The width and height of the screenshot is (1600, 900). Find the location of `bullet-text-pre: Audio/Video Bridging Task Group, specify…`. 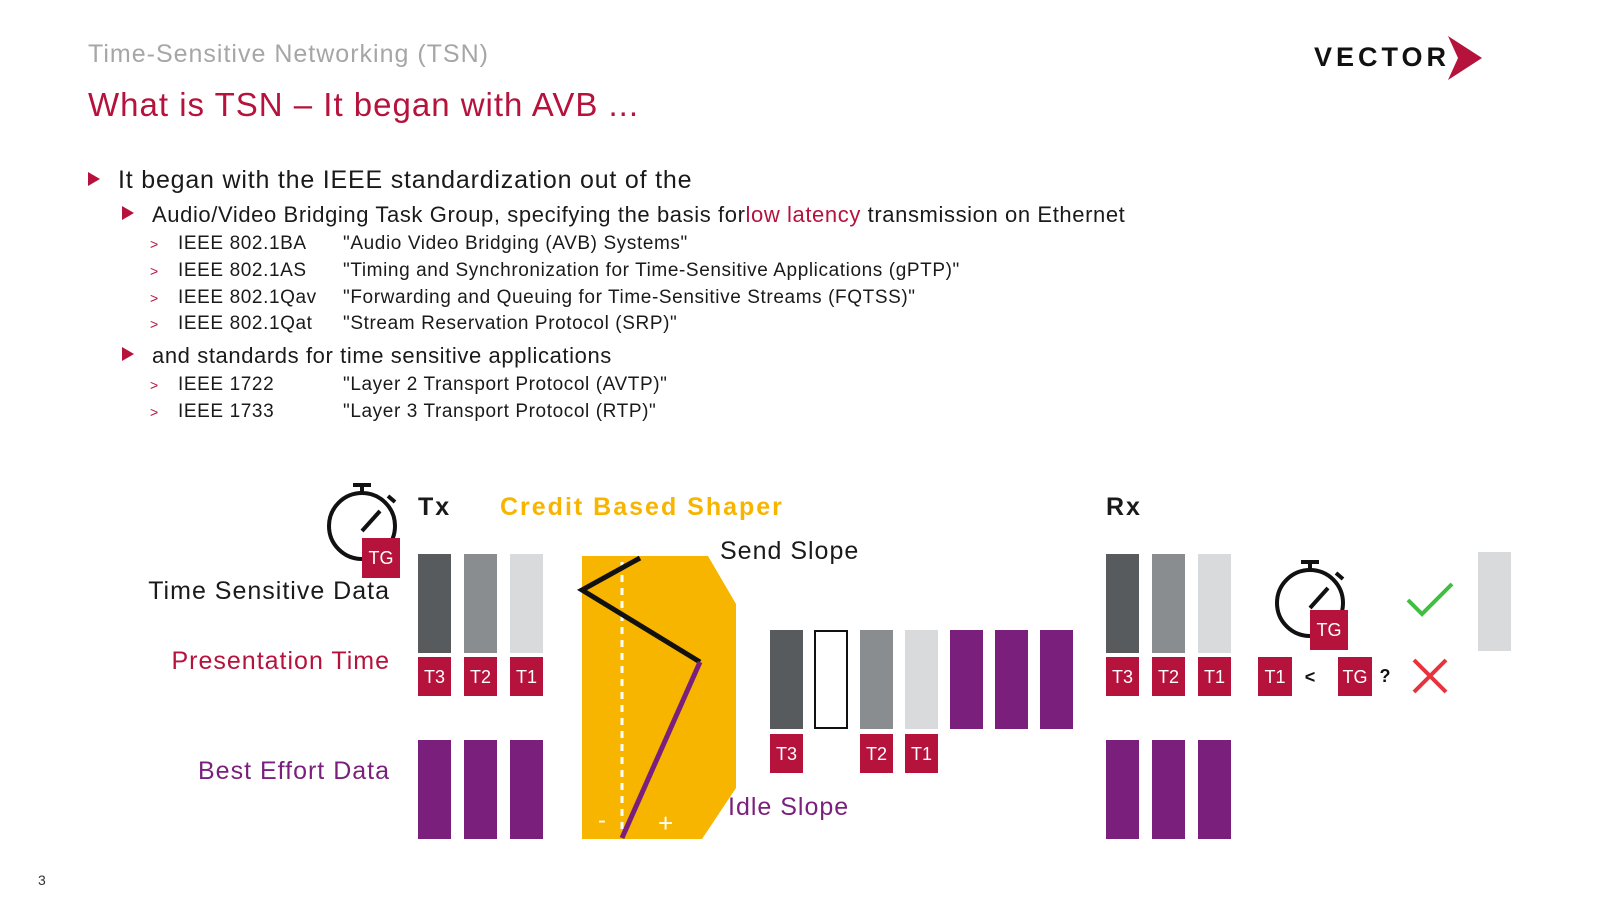

bullet-text-pre: Audio/Video Bridging Task Group, specify… is located at coordinates (449, 214).